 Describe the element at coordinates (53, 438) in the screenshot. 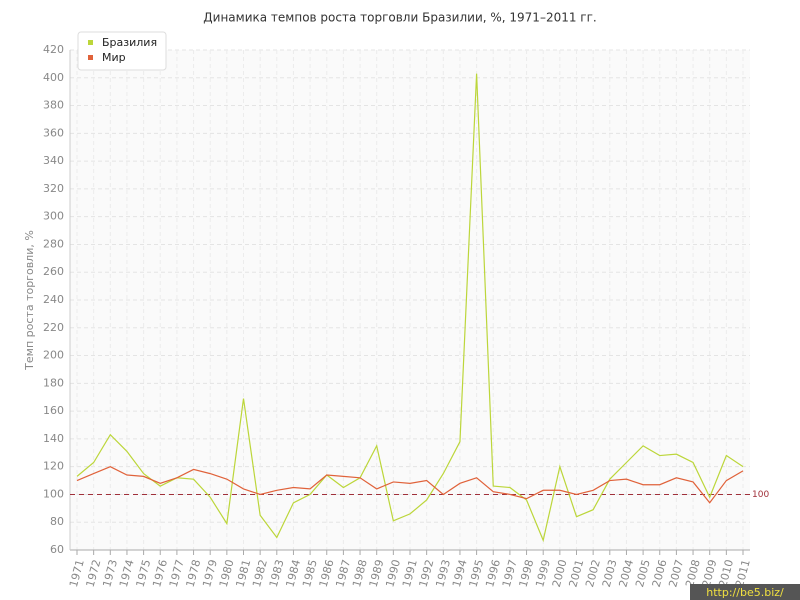

I see `y-tick-label: 140` at that location.